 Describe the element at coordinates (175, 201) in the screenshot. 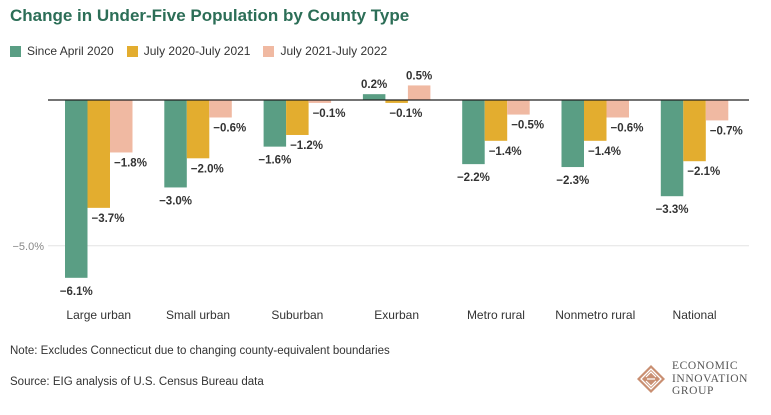

I see `data-label: −3.0%` at that location.